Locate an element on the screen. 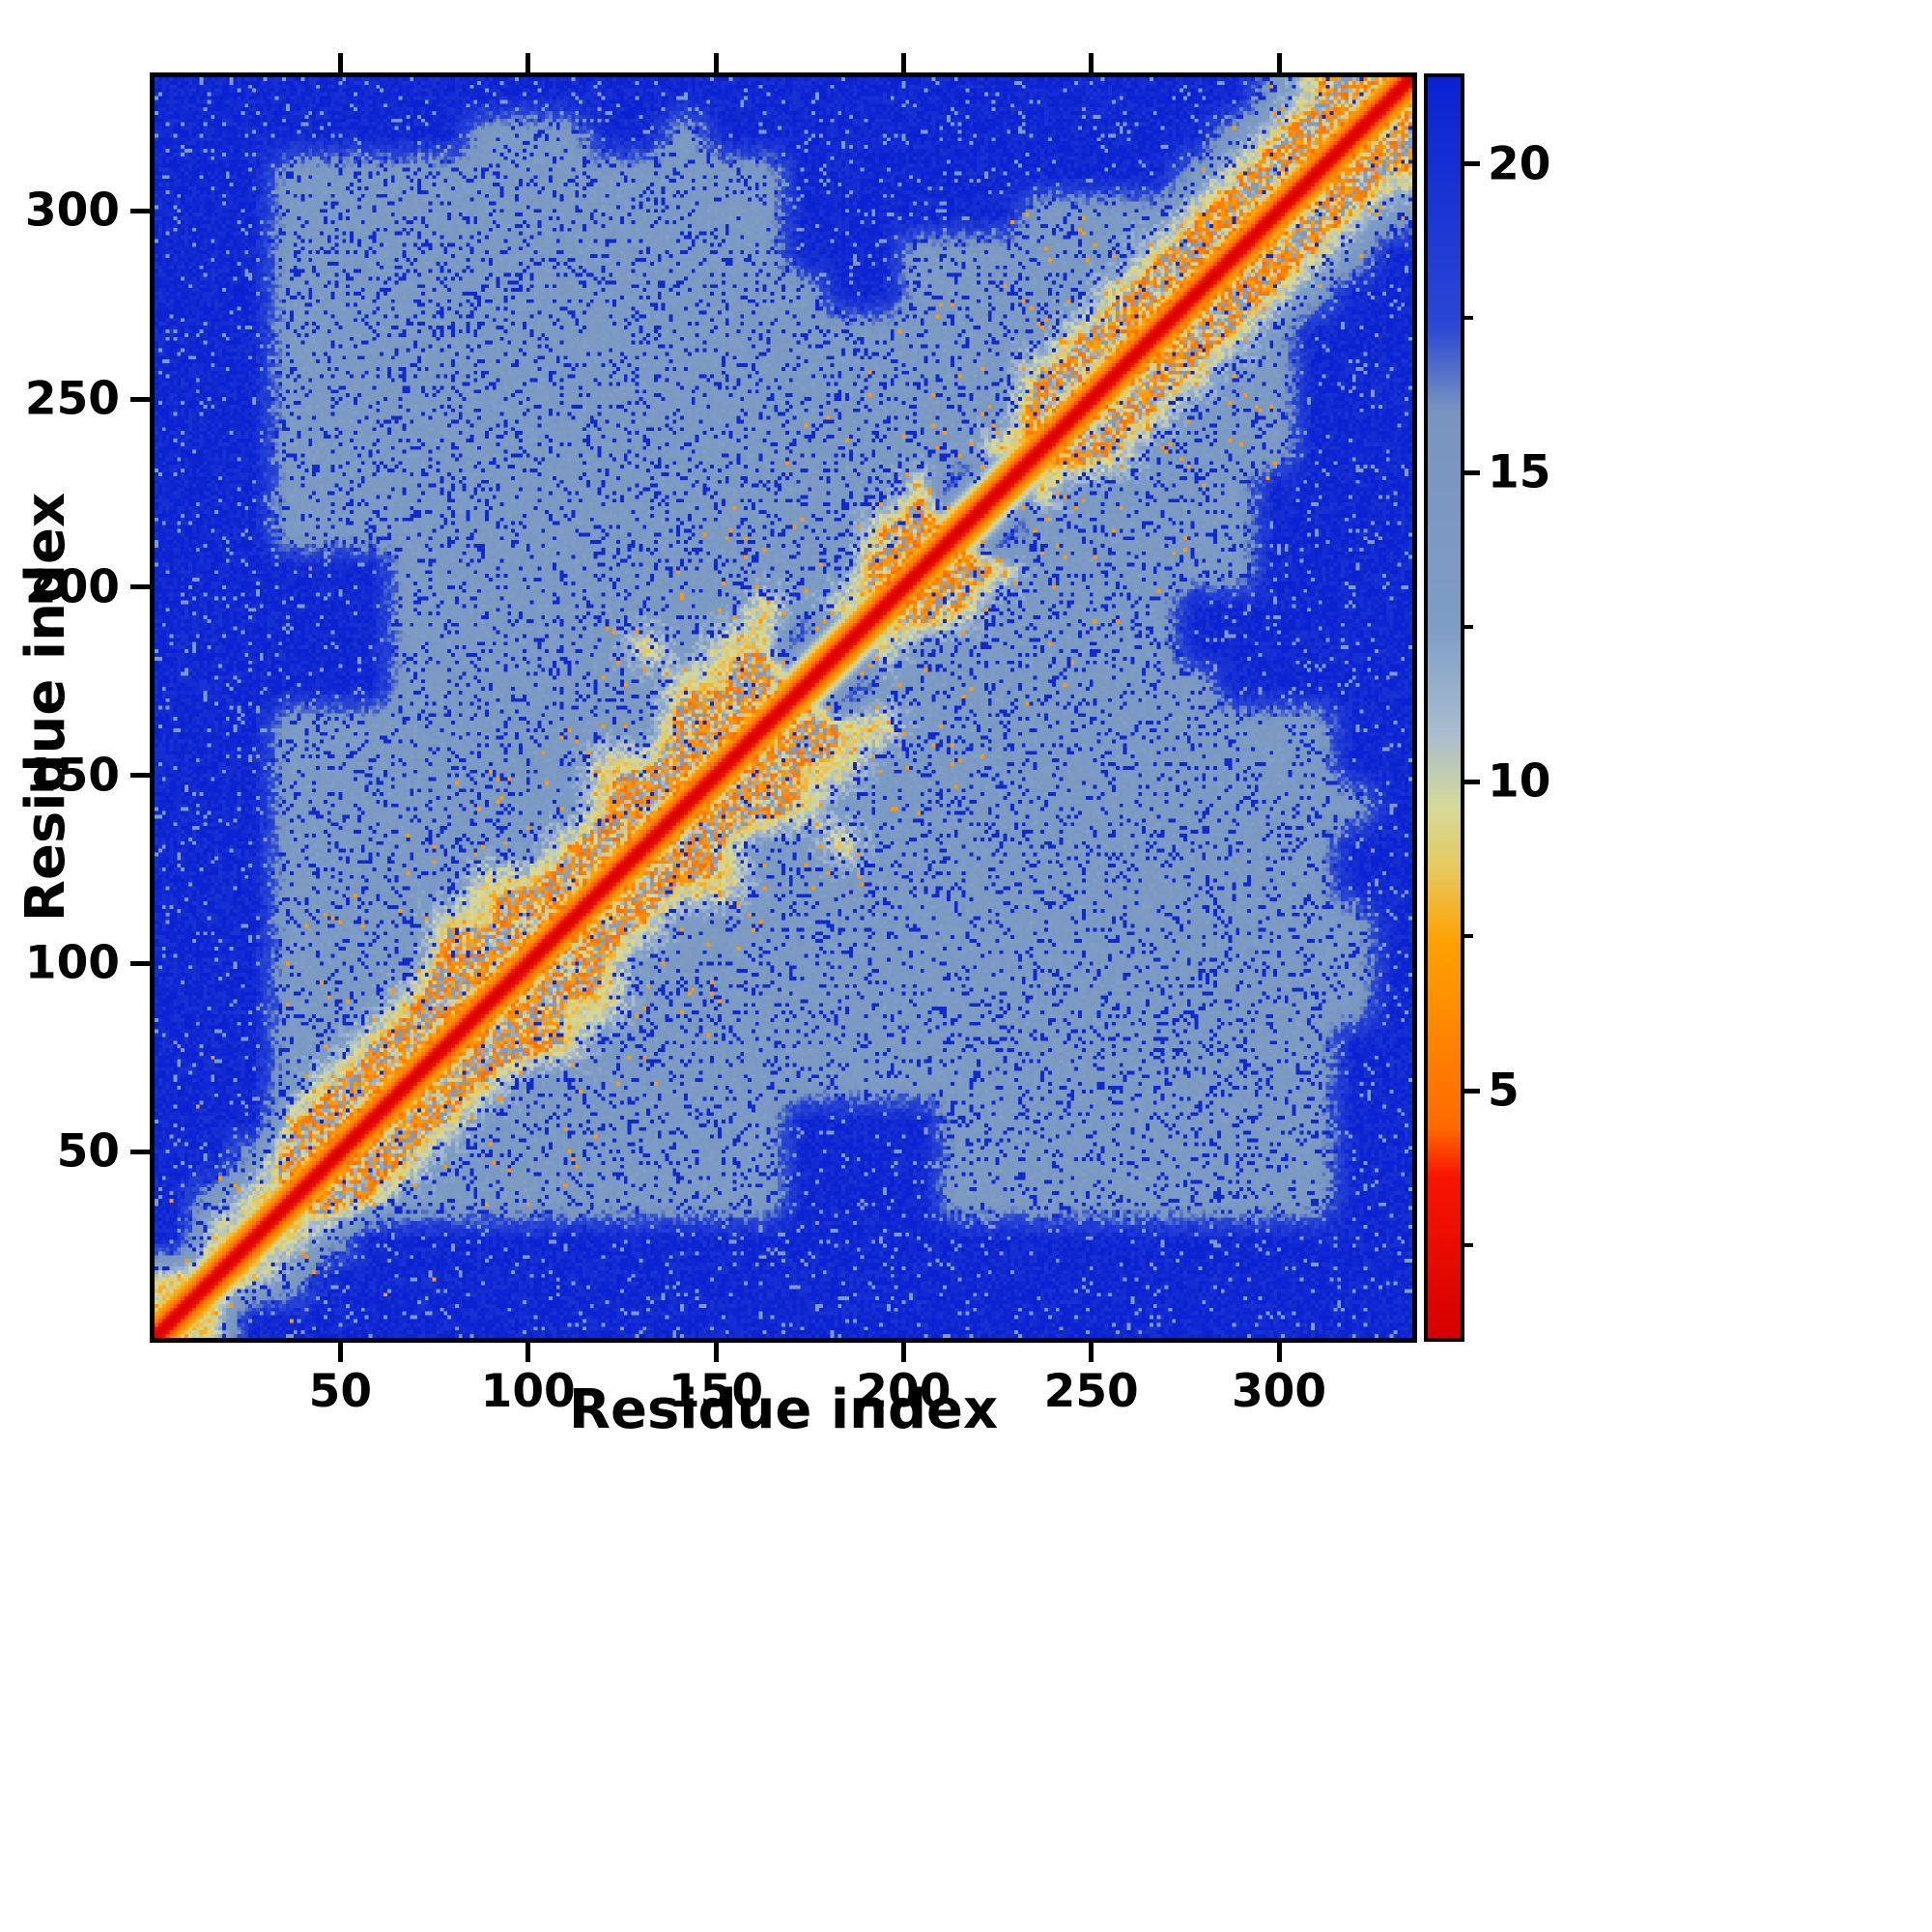 The height and width of the screenshot is (1932, 1932). colorbar-tick-label: 5 is located at coordinates (1504, 1091).